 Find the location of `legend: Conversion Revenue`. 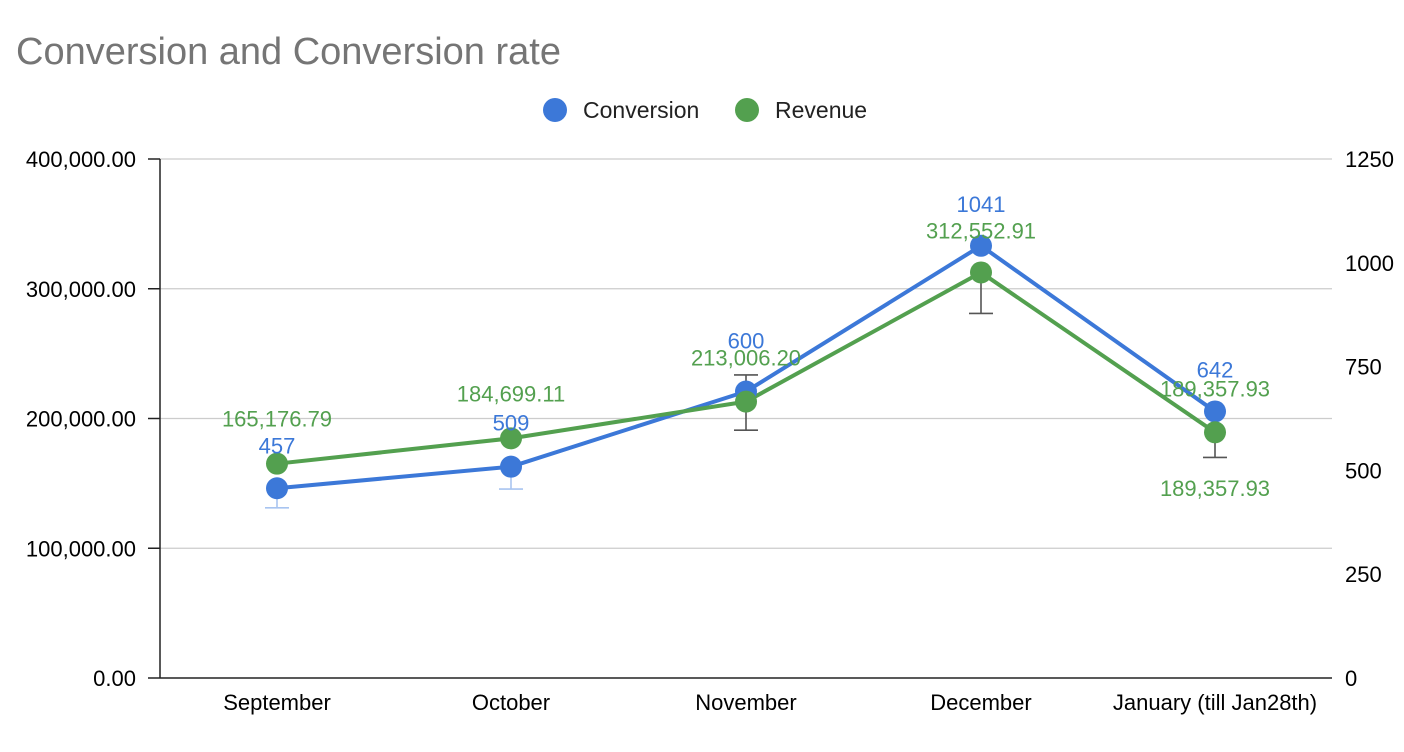

legend: Conversion Revenue is located at coordinates (705, 110).